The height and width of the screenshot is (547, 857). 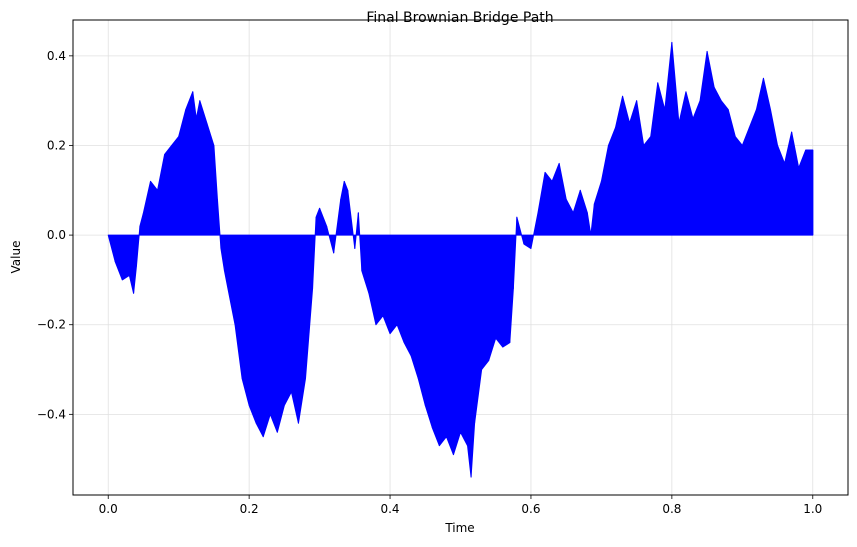 I want to click on chart-title: Final Brownian Bridge Path, so click(x=459, y=18).